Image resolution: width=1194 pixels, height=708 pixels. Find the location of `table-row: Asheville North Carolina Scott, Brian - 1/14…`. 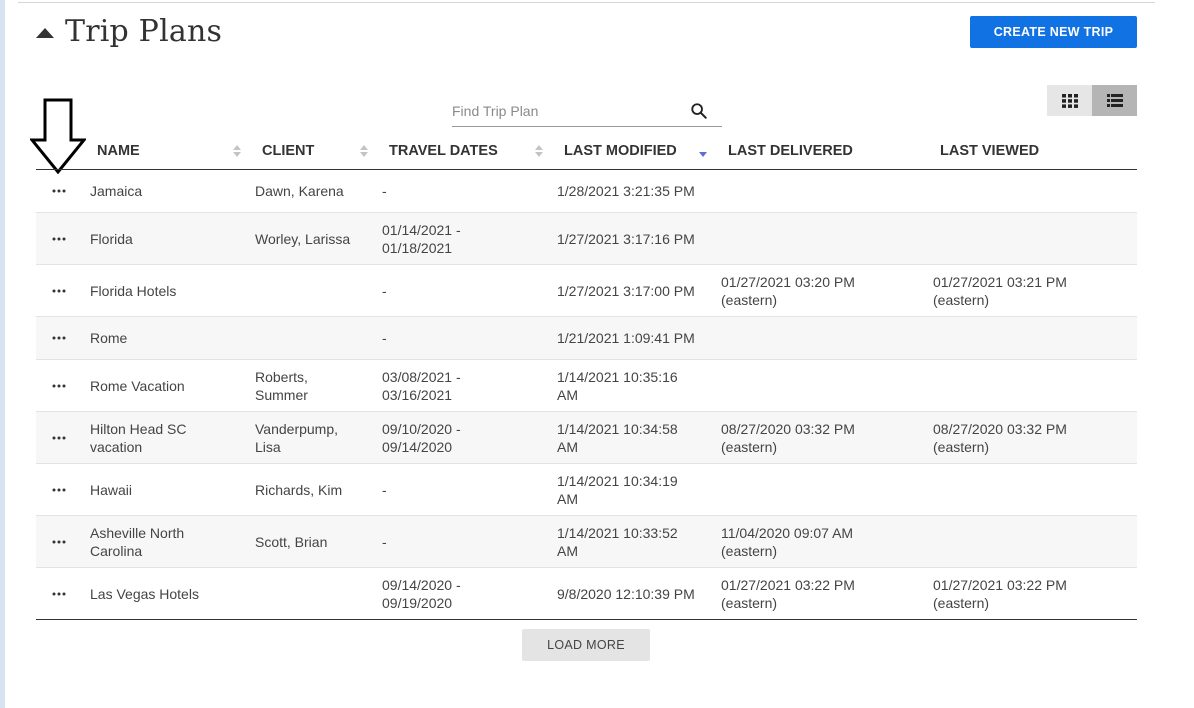

table-row: Asheville North Carolina Scott, Brian - 1/14… is located at coordinates (586, 542).